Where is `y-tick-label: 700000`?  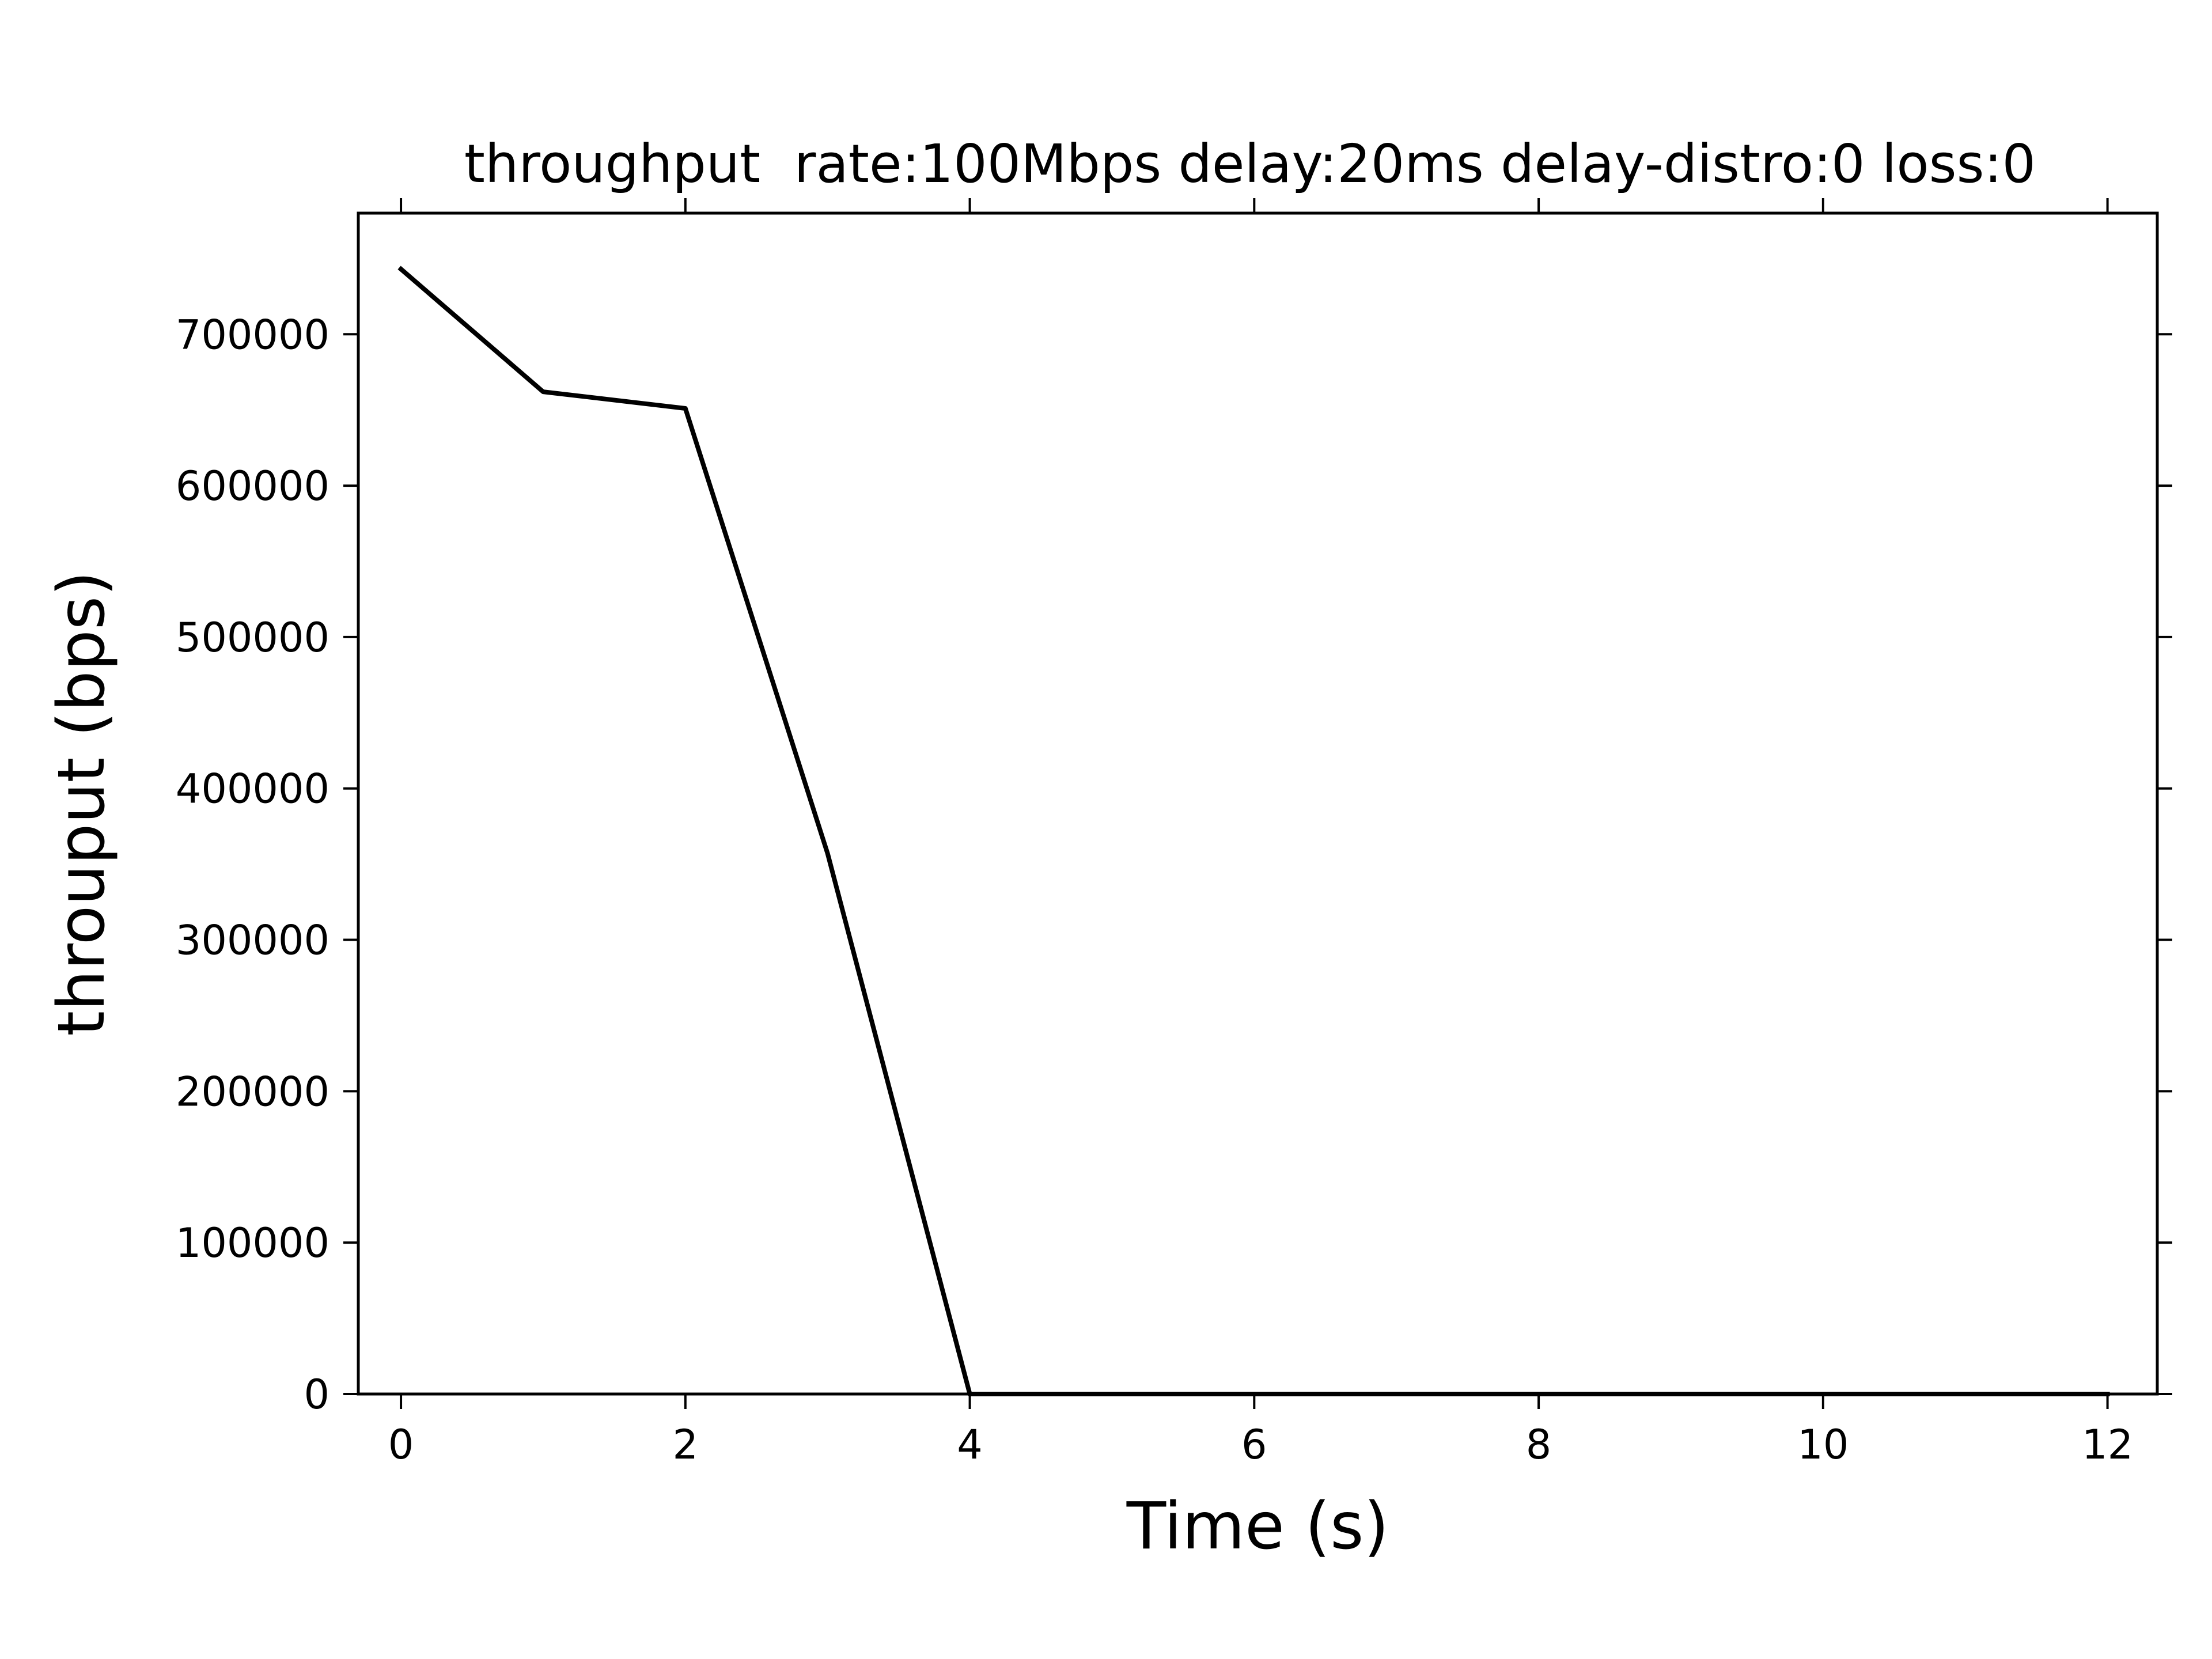 y-tick-label: 700000 is located at coordinates (252, 334).